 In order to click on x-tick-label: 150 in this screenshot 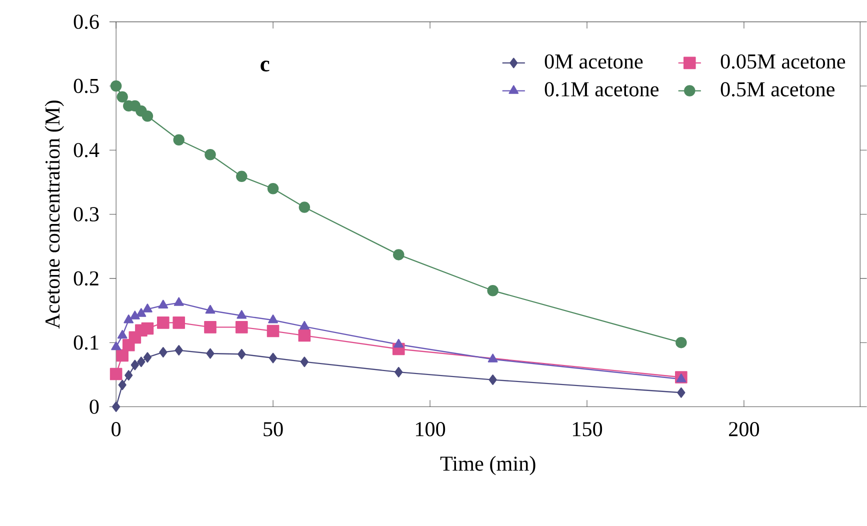, I will do `click(587, 429)`.